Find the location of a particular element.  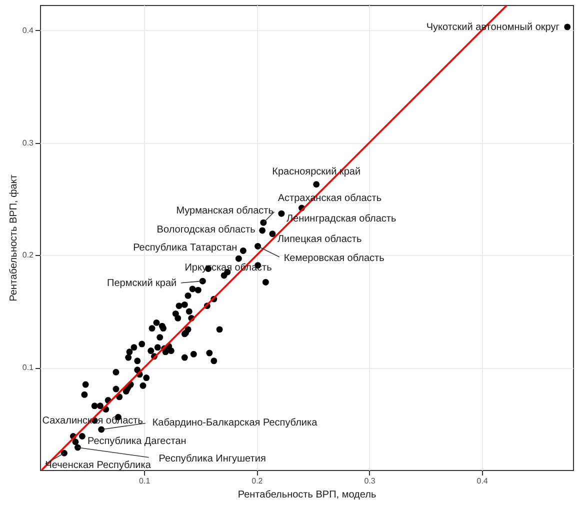

x-axis-title: Рентабельность ВРП, модель is located at coordinates (307, 495).